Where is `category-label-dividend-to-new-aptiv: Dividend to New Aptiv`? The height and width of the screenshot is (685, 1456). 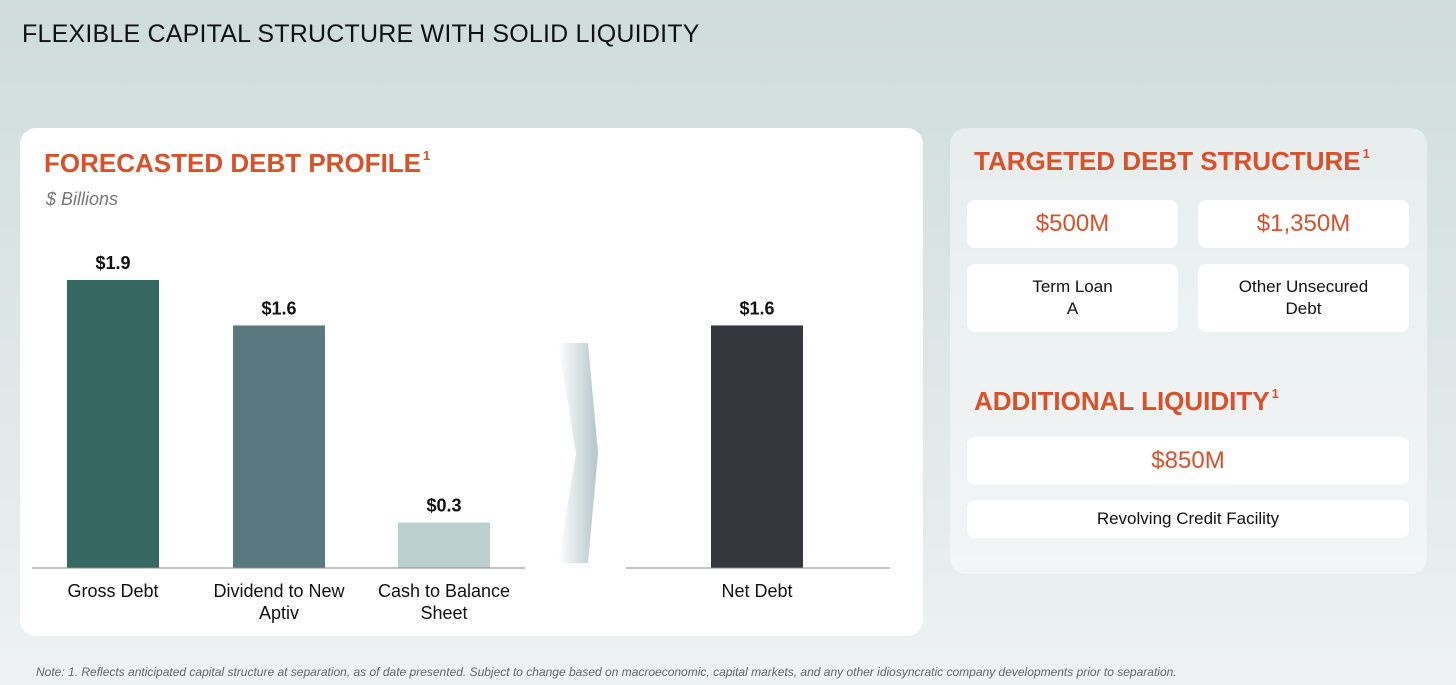 category-label-dividend-to-new-aptiv: Dividend to New Aptiv is located at coordinates (279, 602).